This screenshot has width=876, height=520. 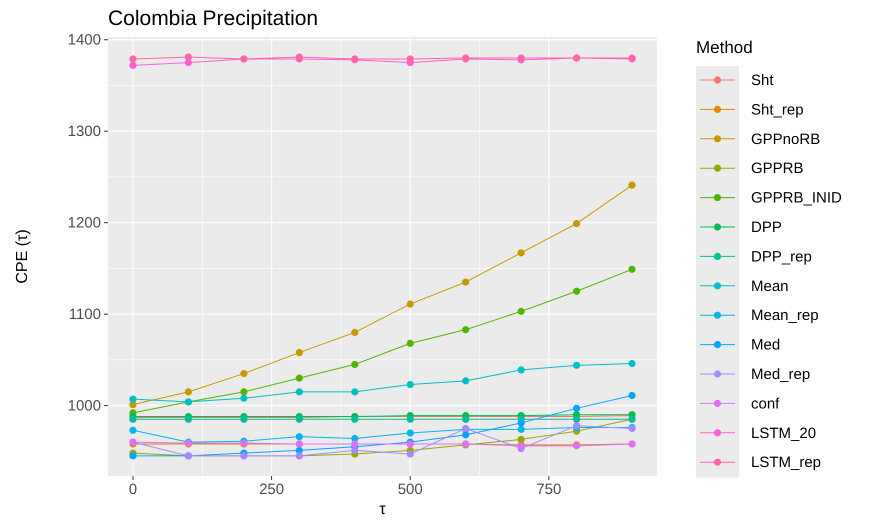 I want to click on legend-label: Med, so click(x=765, y=345).